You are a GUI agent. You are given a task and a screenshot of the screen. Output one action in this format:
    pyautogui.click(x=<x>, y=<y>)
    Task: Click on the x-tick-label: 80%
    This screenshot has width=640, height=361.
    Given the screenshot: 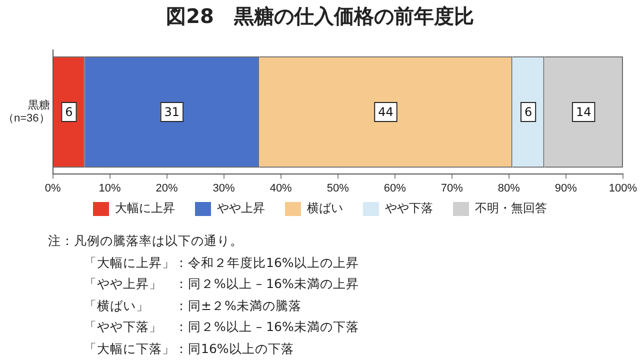 What is the action you would take?
    pyautogui.click(x=509, y=188)
    